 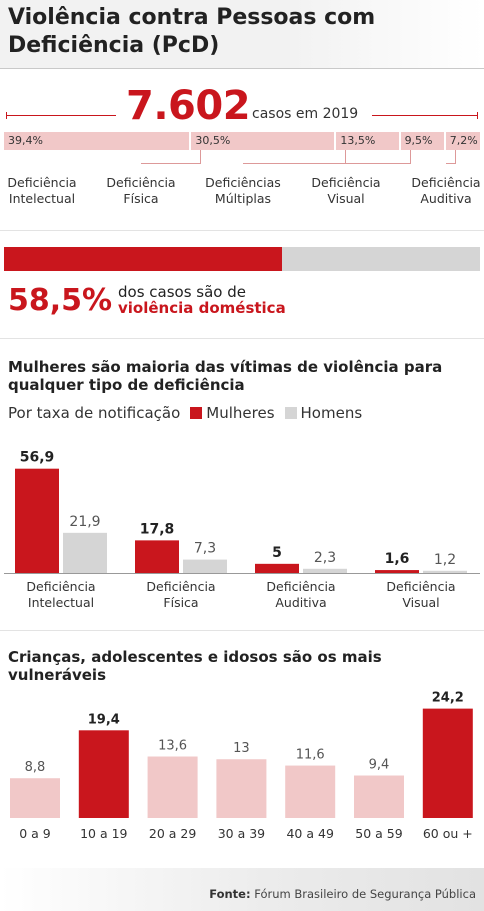 I want to click on distribution-segment: 7,2%, so click(x=462, y=141).